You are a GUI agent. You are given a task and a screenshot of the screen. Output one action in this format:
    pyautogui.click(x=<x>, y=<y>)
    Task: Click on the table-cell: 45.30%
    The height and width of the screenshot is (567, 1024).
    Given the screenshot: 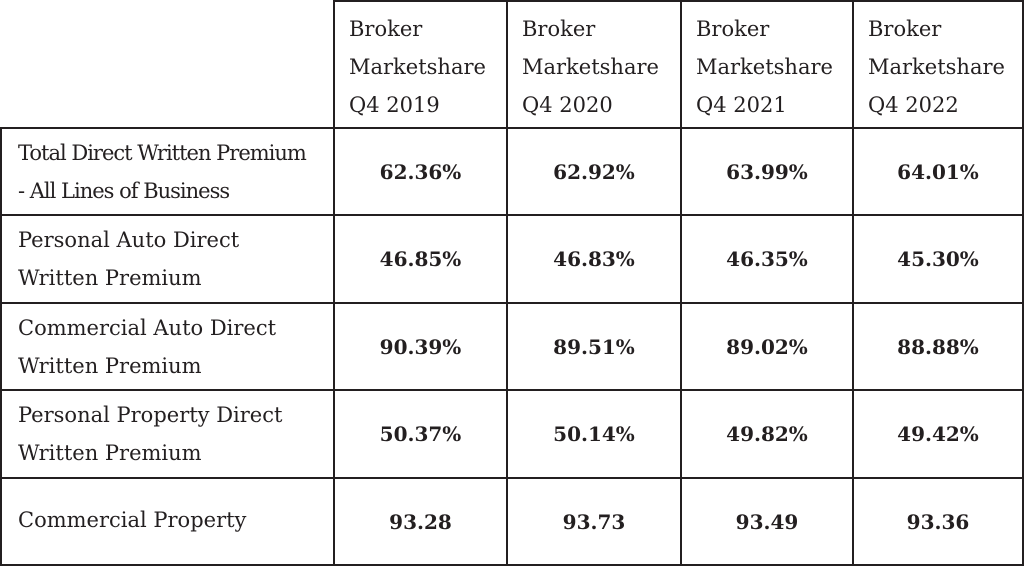 What is the action you would take?
    pyautogui.click(x=938, y=259)
    